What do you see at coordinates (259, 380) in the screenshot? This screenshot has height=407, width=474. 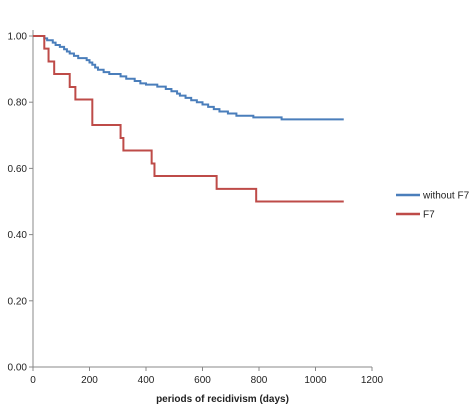 I see `x-tick-label: 800` at bounding box center [259, 380].